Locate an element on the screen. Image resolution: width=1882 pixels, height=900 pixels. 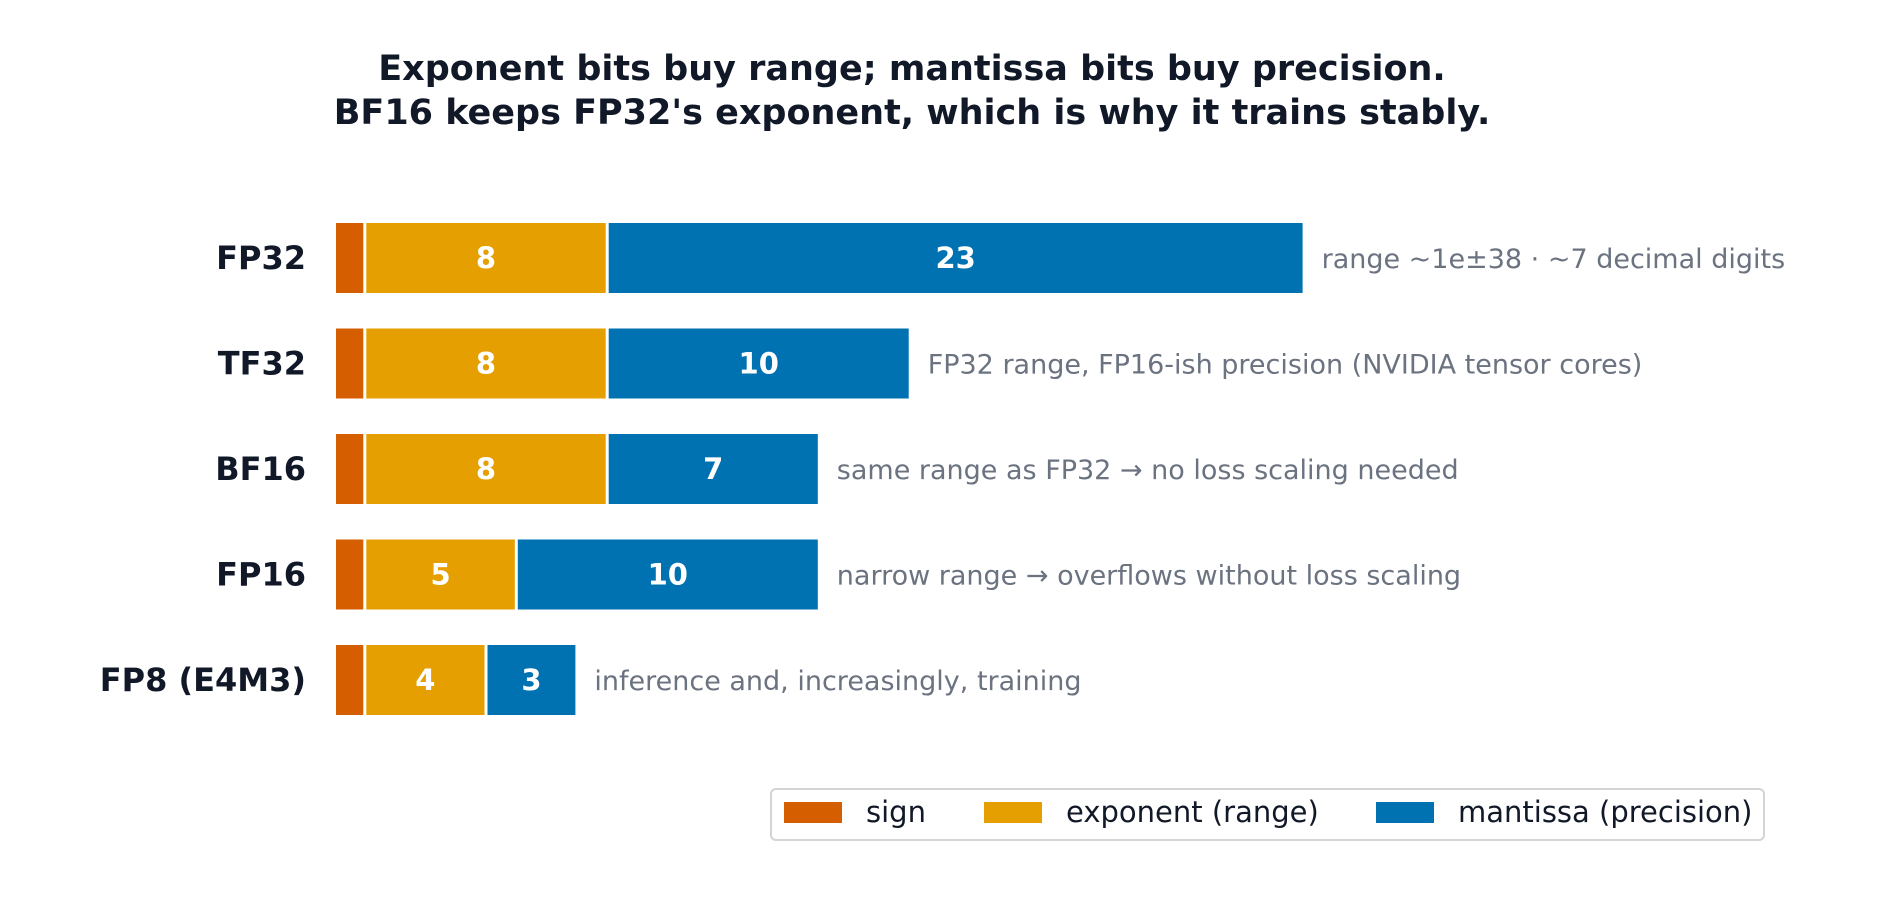
legend-frame is located at coordinates (1267, 814).